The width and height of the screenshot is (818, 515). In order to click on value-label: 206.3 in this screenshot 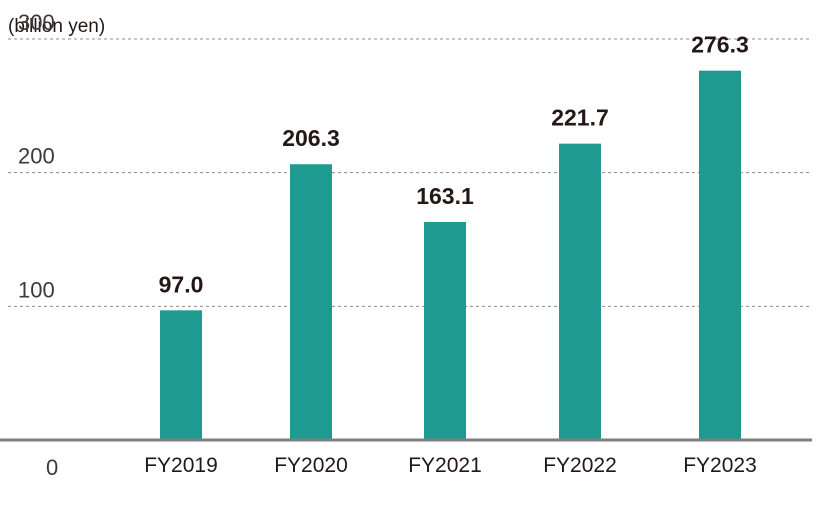, I will do `click(311, 138)`.